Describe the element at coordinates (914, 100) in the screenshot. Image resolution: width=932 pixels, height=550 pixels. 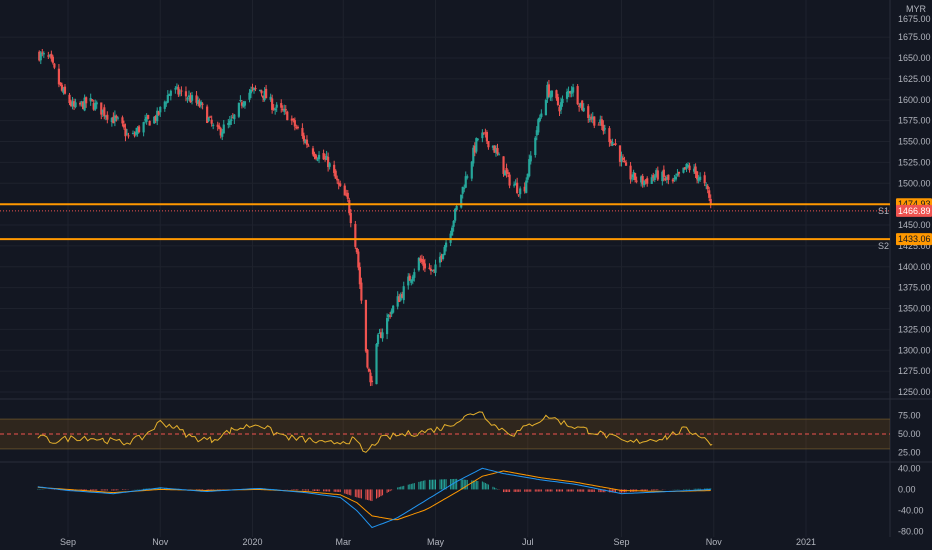
I see `y-tick-label: 1600.00` at that location.